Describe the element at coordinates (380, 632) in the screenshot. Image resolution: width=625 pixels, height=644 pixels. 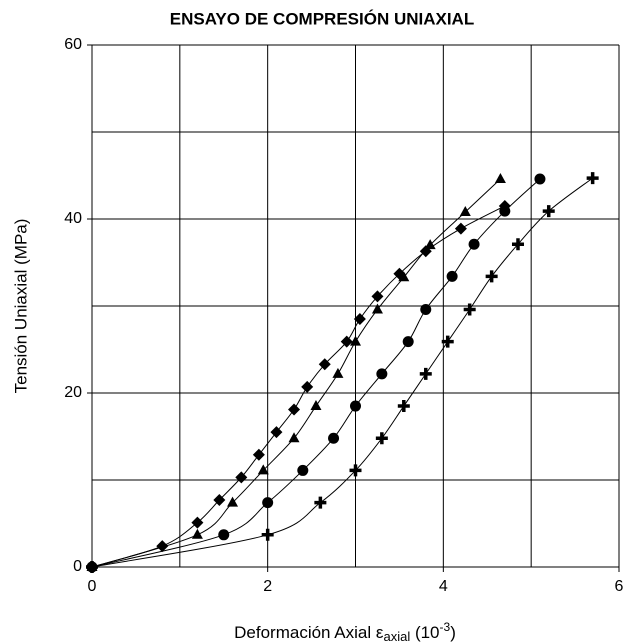
I see `x-label-symbol: ε` at that location.